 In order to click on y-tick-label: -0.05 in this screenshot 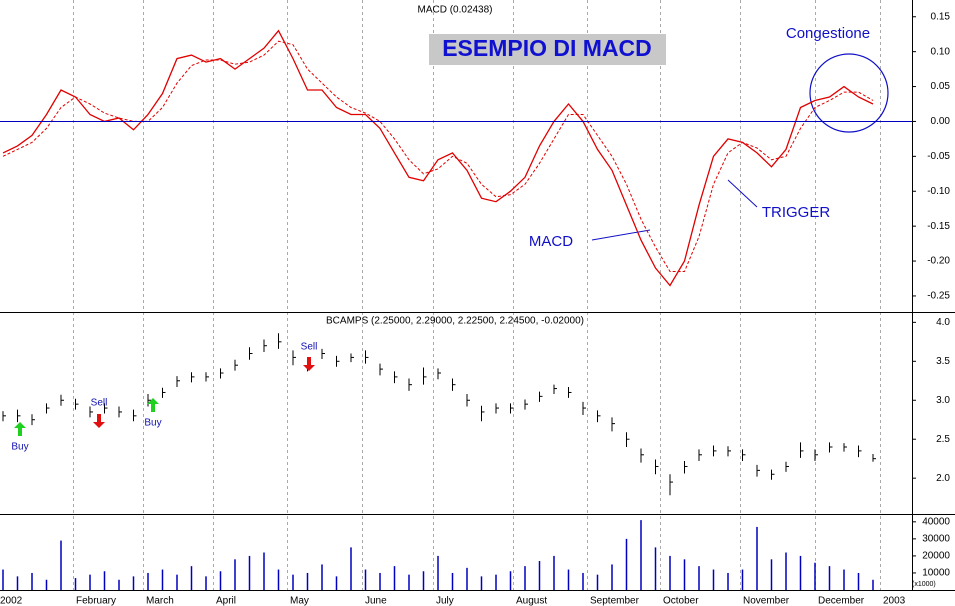, I will do `click(938, 156)`.